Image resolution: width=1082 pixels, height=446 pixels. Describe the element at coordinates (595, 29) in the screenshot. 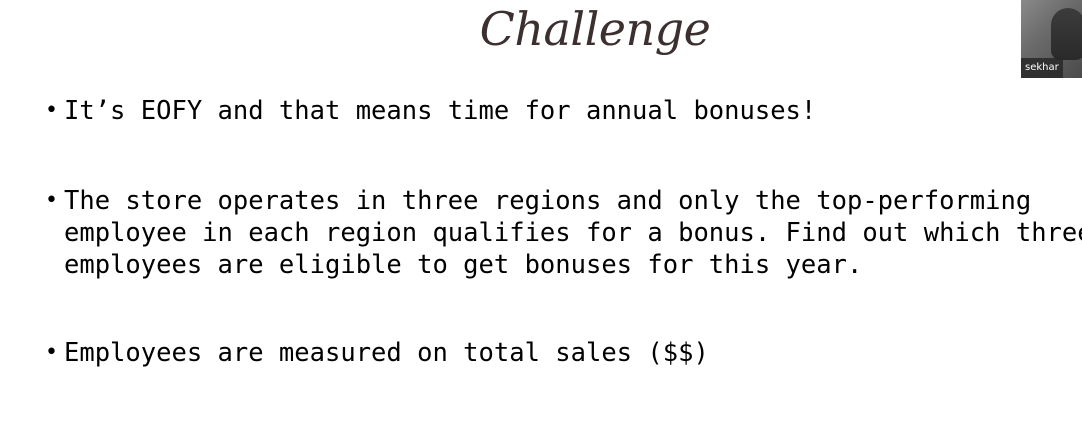

I see `slide-title: Challenge` at that location.